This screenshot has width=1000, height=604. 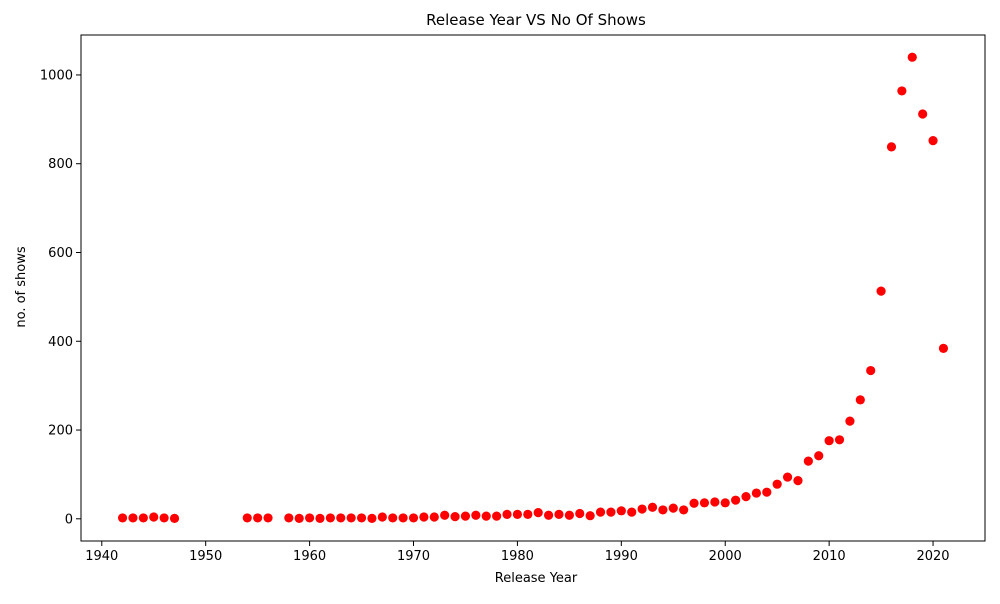 I want to click on x-tick-label: 1990, so click(x=621, y=556).